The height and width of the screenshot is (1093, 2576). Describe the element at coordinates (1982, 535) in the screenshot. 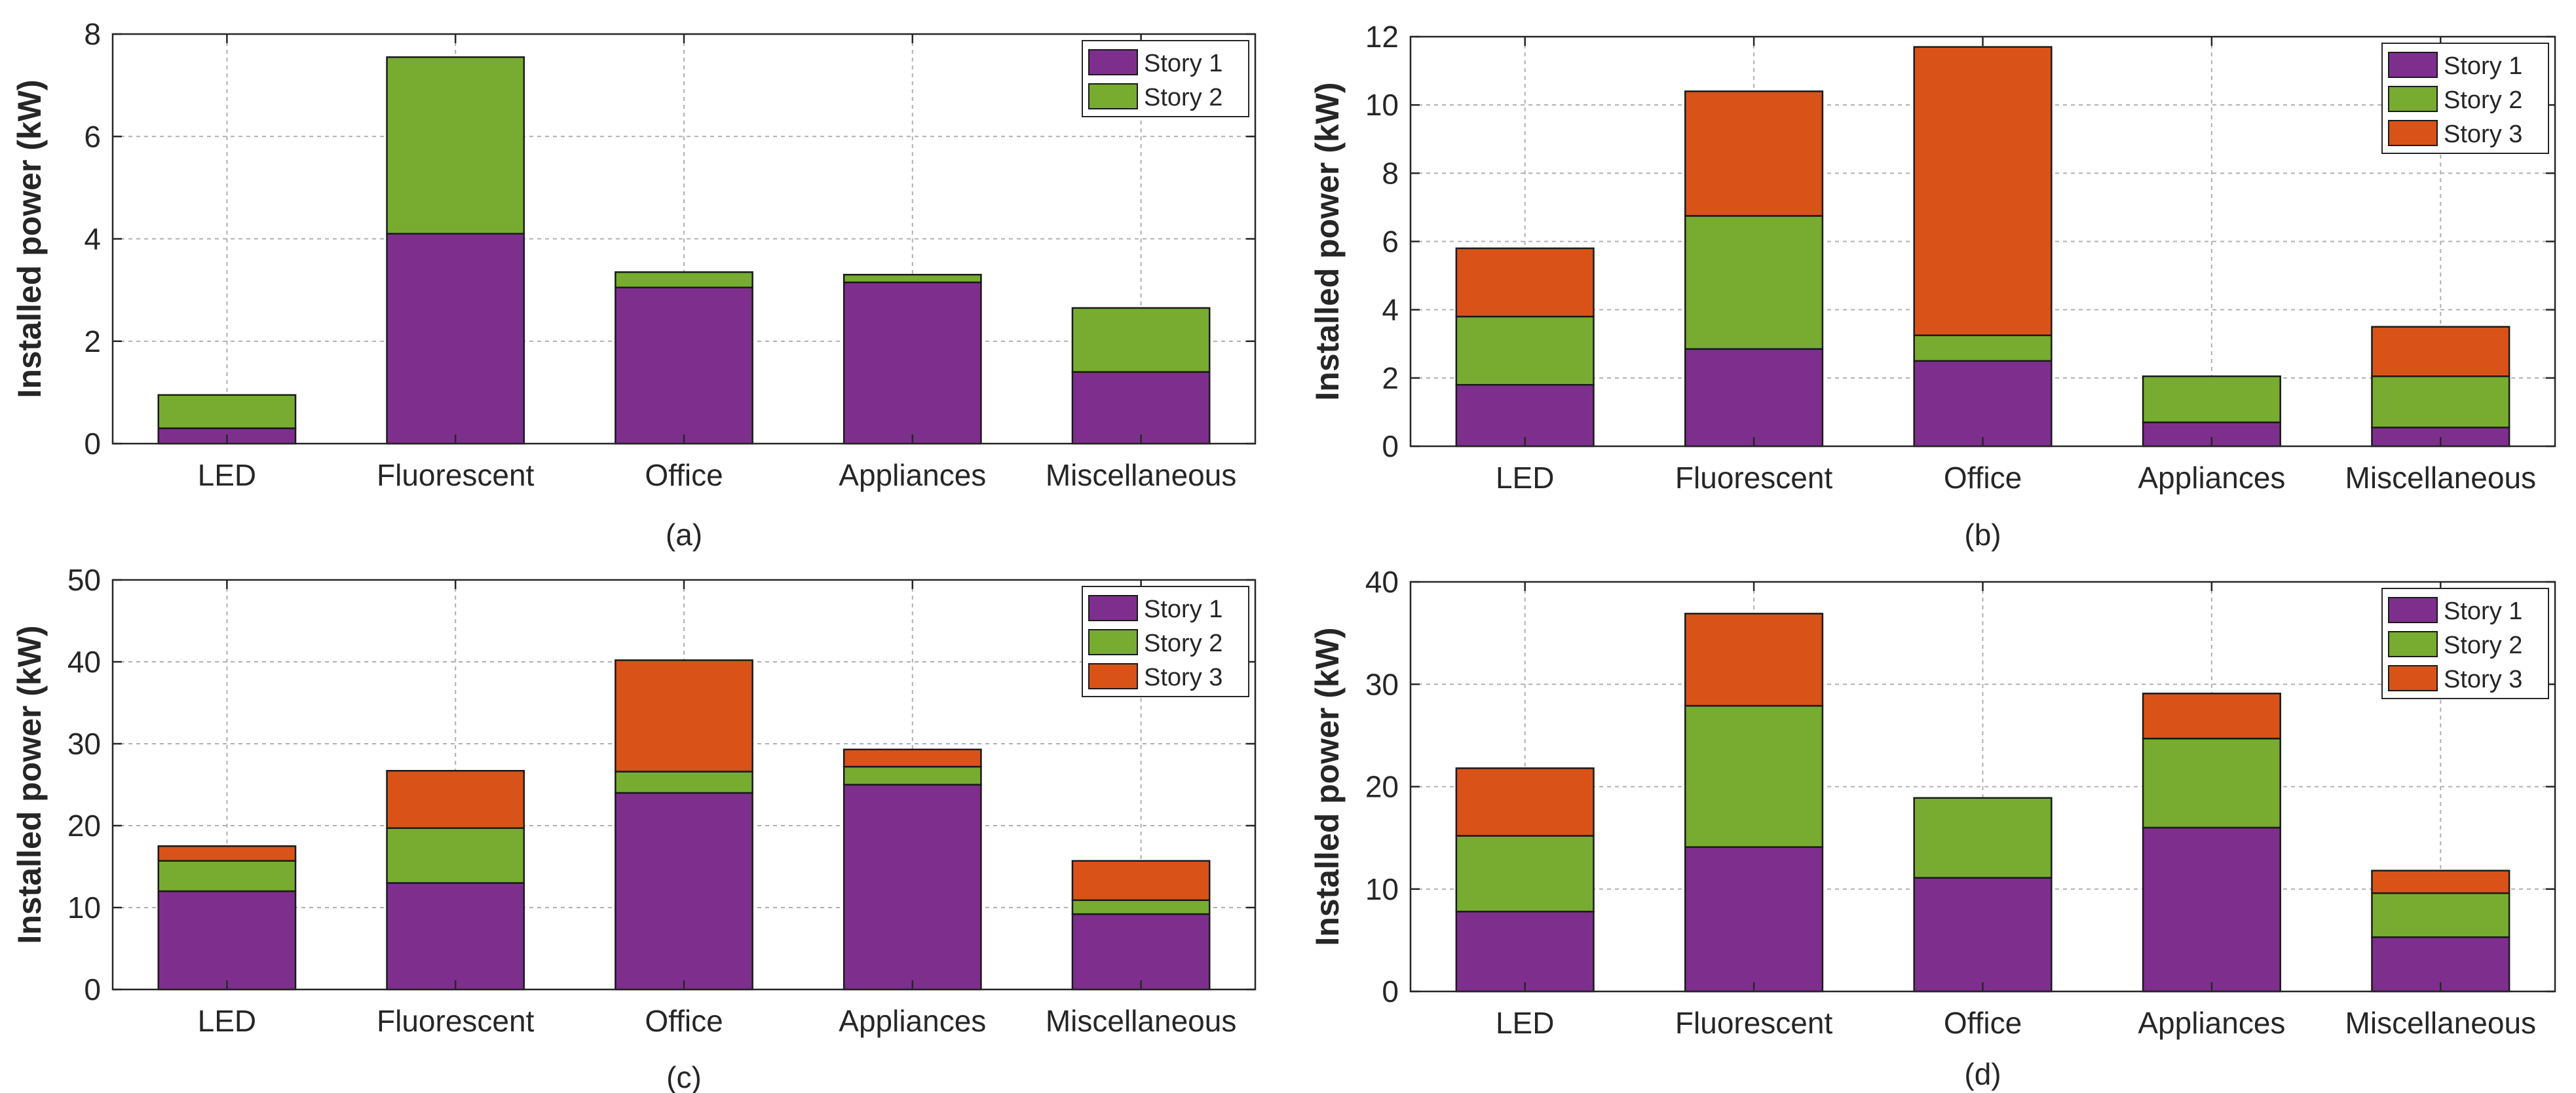

I see `panel-caption: (b)` at that location.